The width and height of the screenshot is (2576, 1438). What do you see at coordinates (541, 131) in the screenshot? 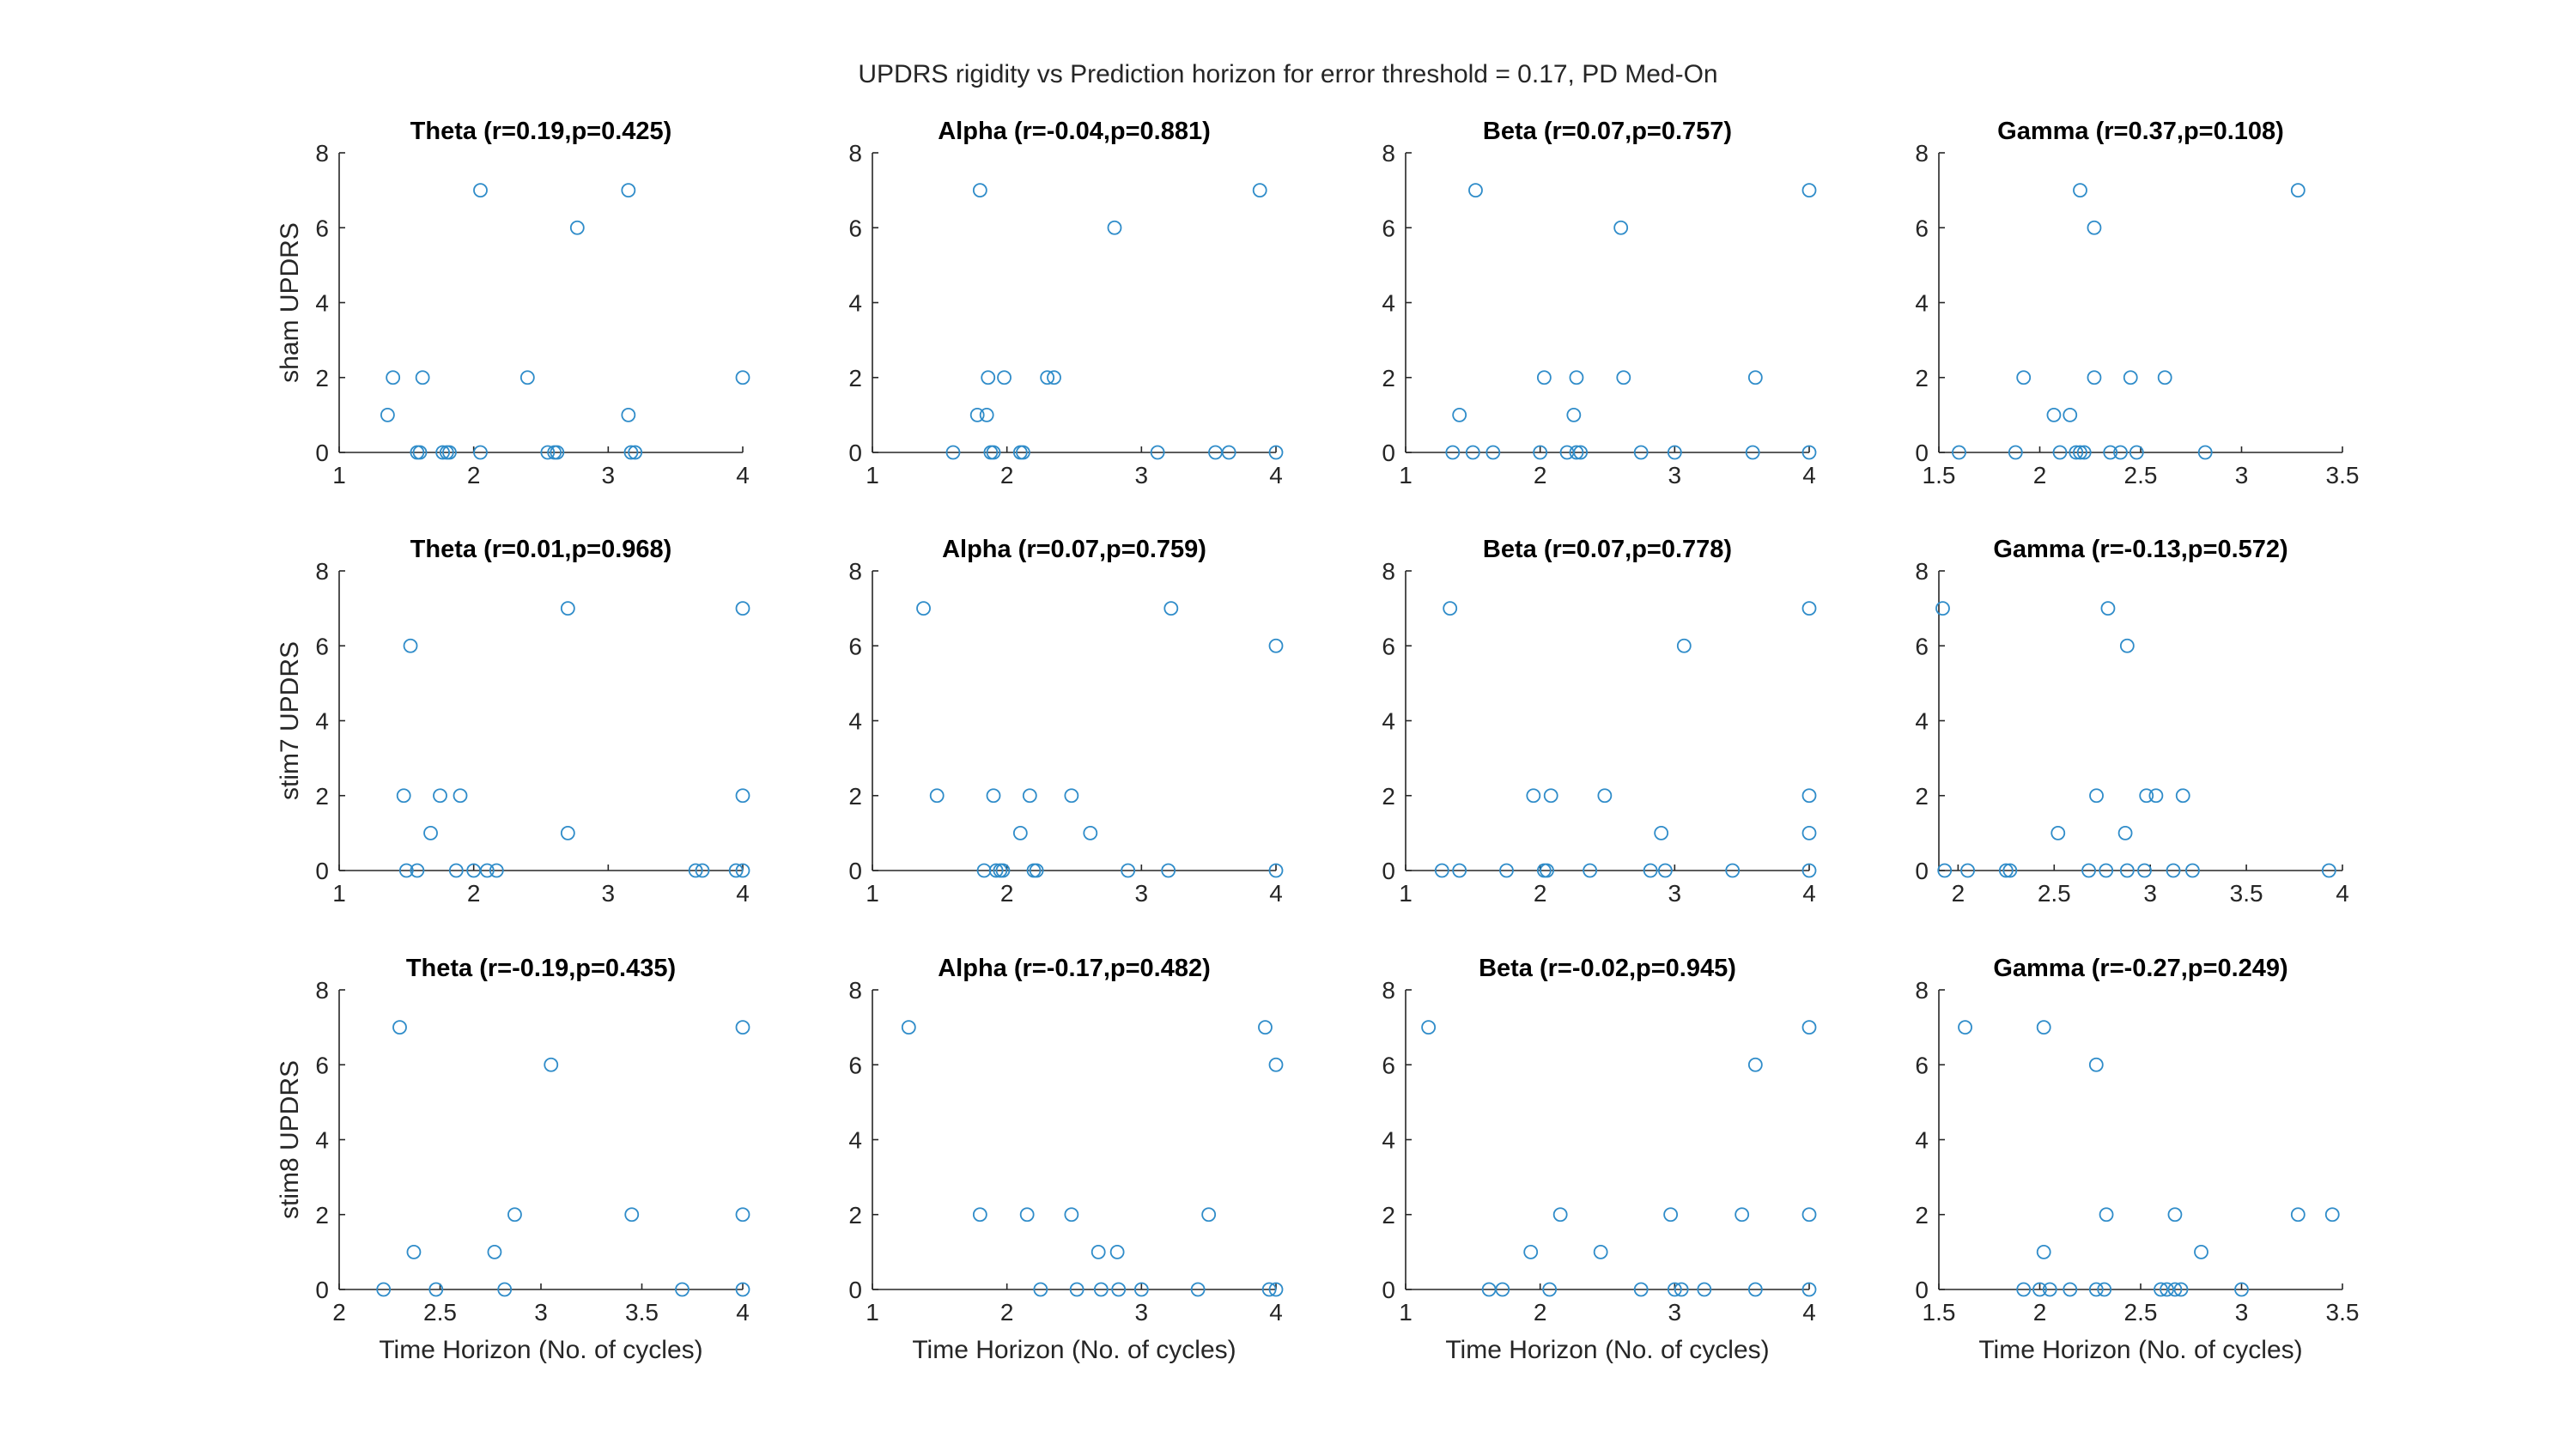
I see `panel-title: Theta (r=0.19,p=0.425)` at bounding box center [541, 131].